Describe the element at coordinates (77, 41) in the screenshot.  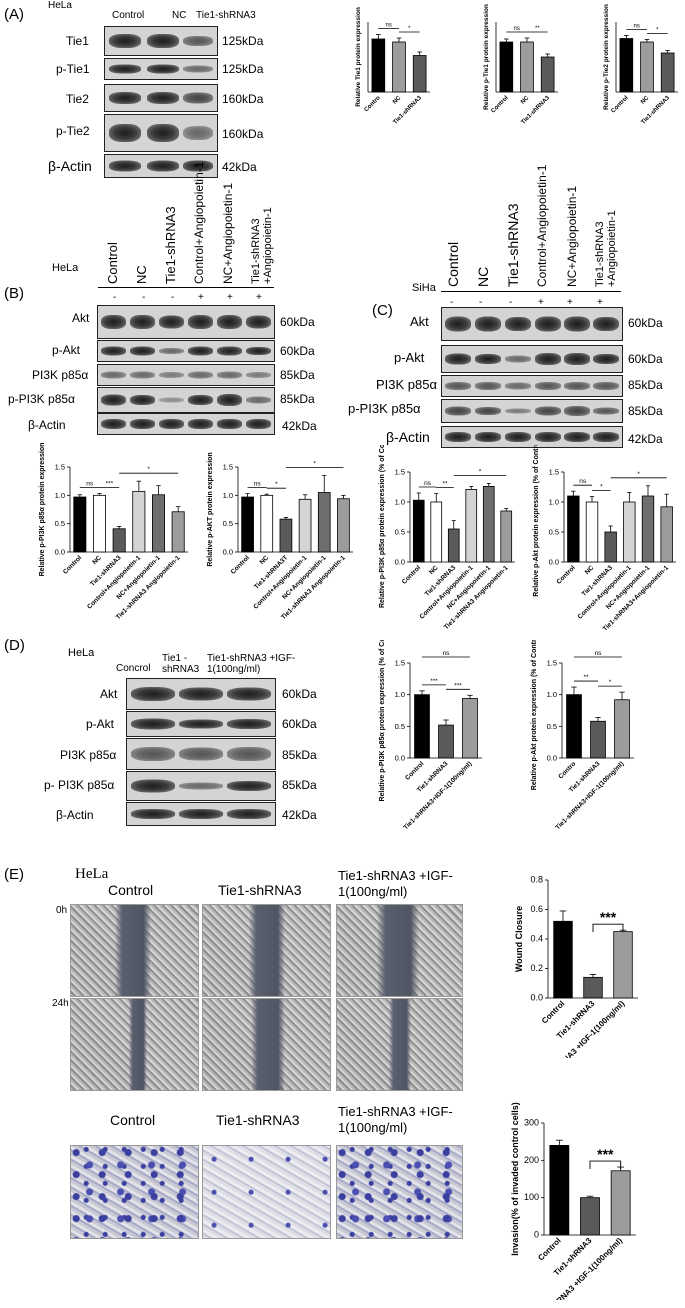
I see `blot-row-label: Tie1` at that location.